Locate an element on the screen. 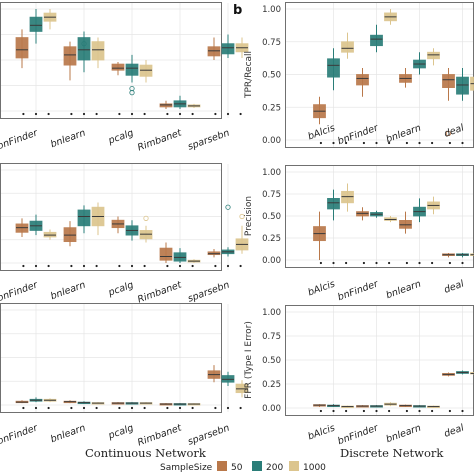 This screenshot has width=474, height=474. category-label: sparsebn is located at coordinates (208, 291).